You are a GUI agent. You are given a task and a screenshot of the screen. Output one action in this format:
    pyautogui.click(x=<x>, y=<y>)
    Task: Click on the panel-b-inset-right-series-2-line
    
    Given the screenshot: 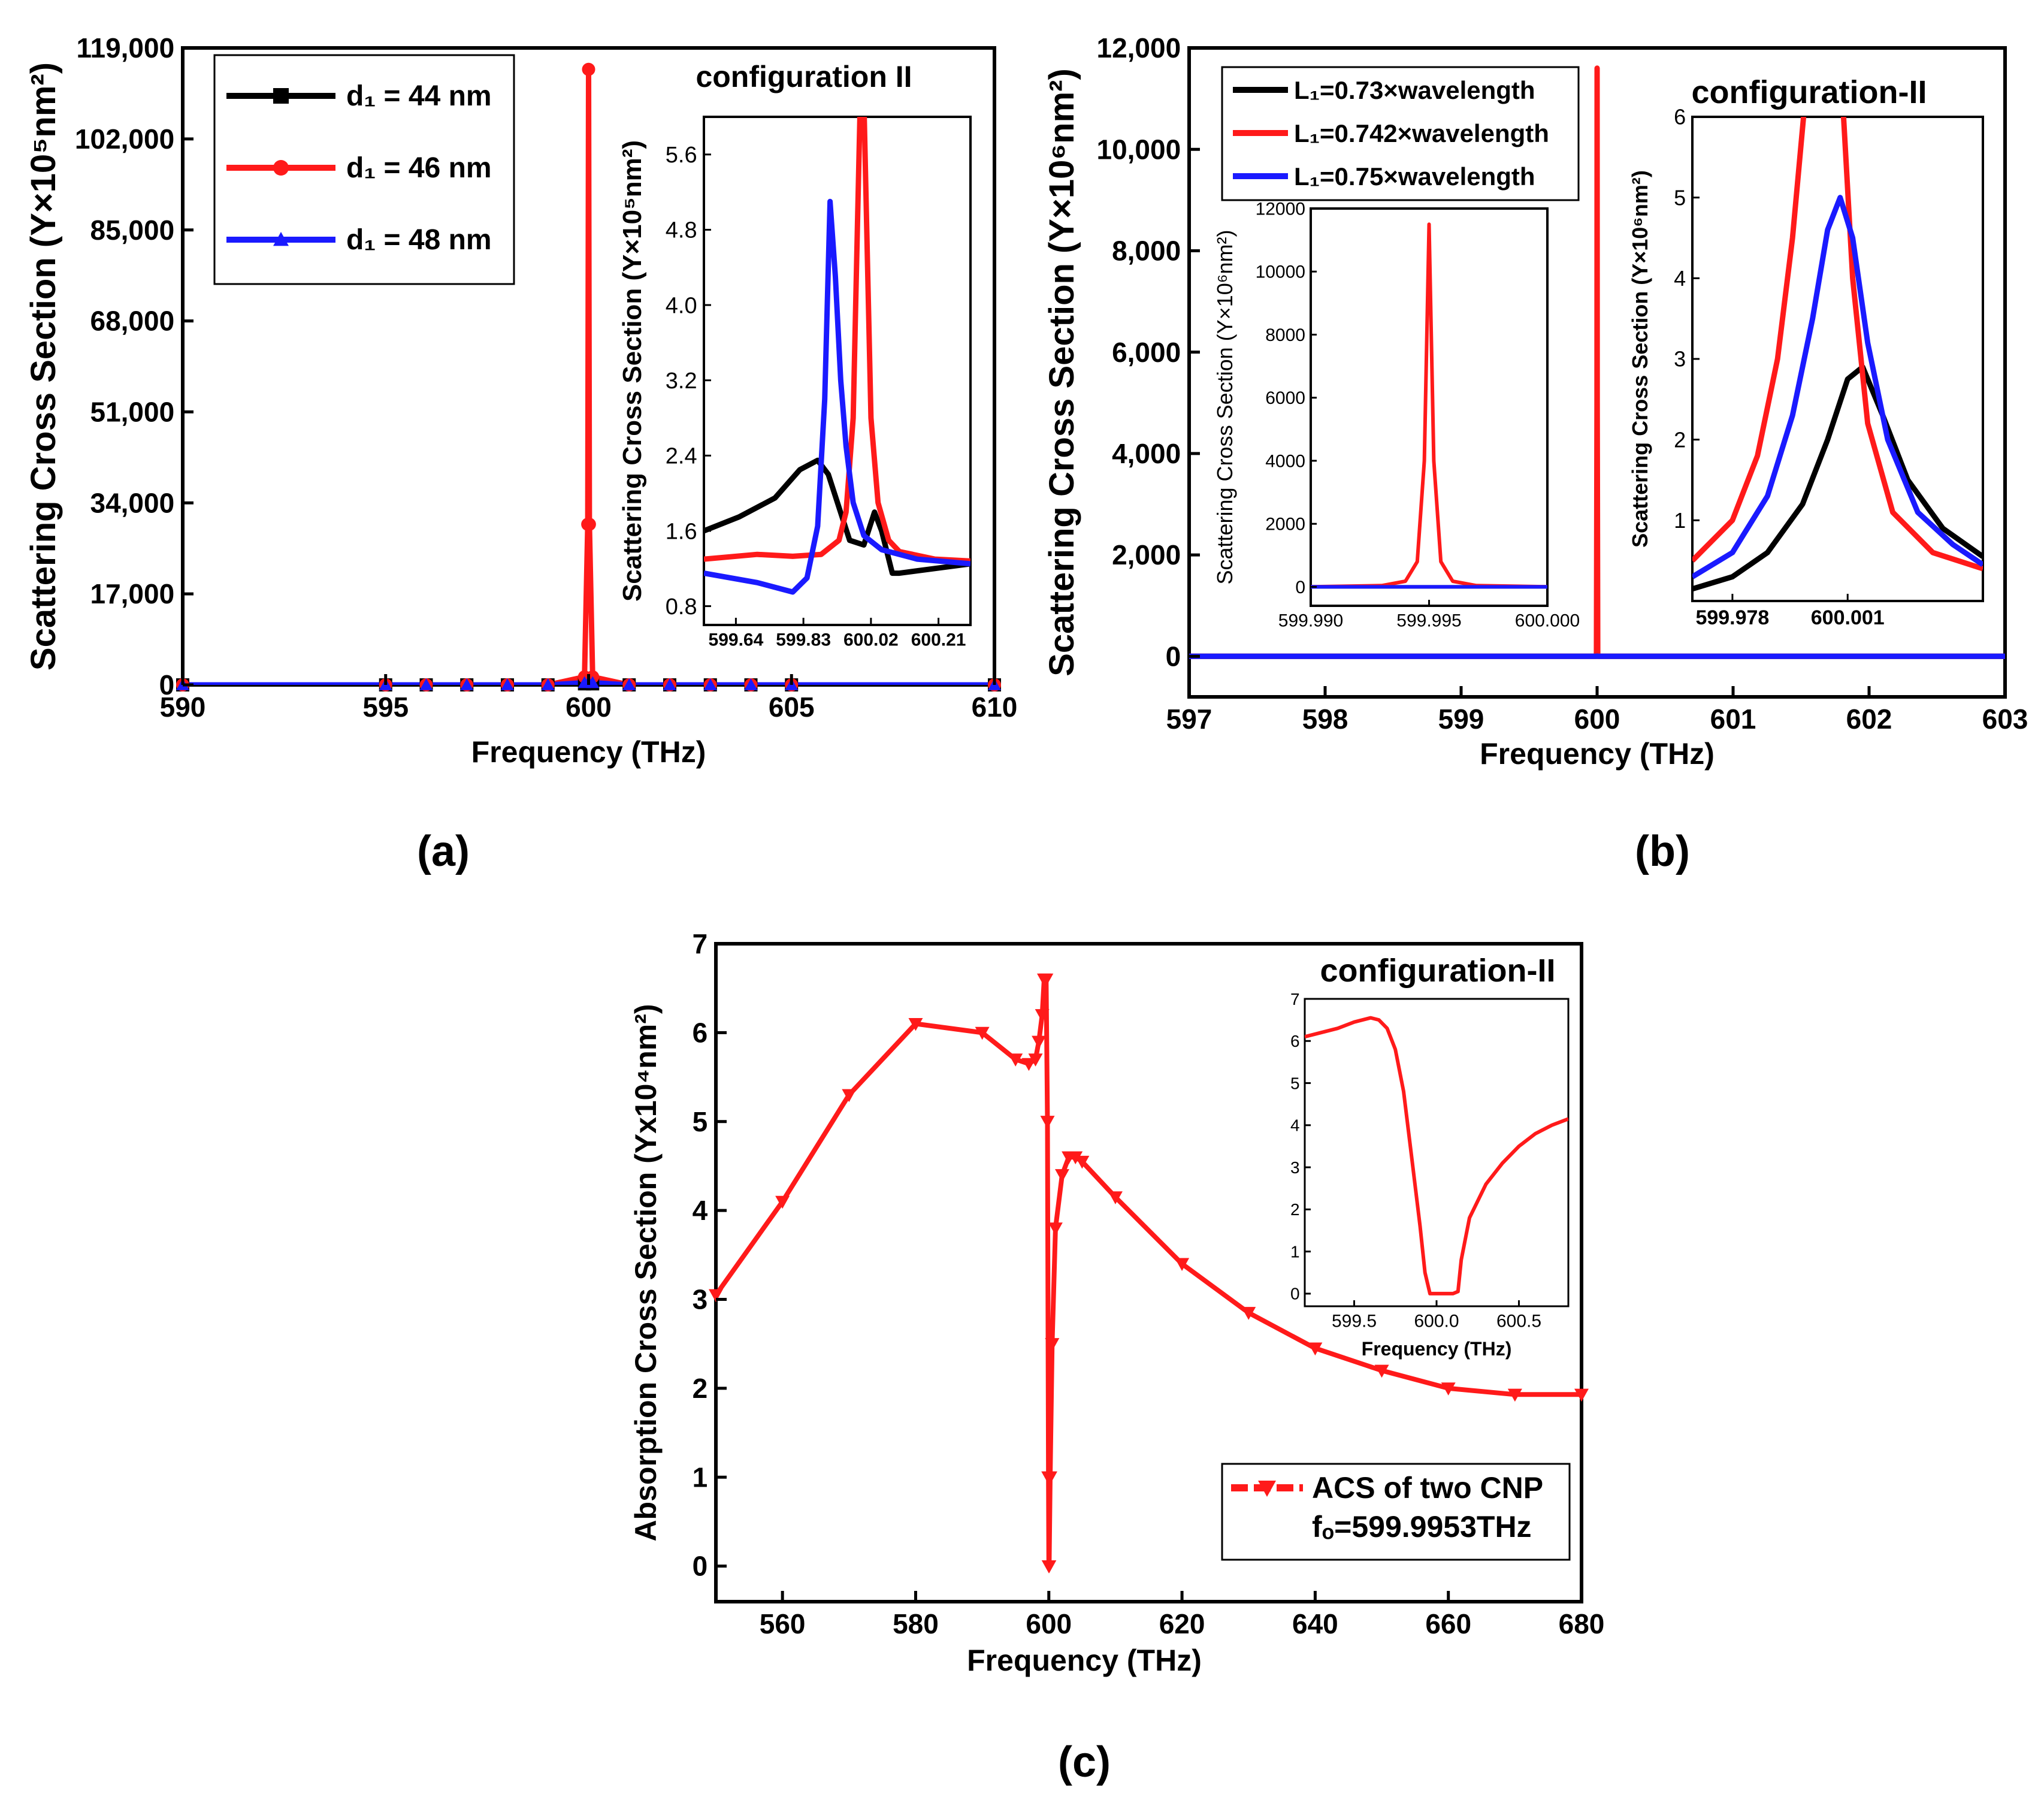 What is the action you would take?
    pyautogui.click(x=1837, y=387)
    